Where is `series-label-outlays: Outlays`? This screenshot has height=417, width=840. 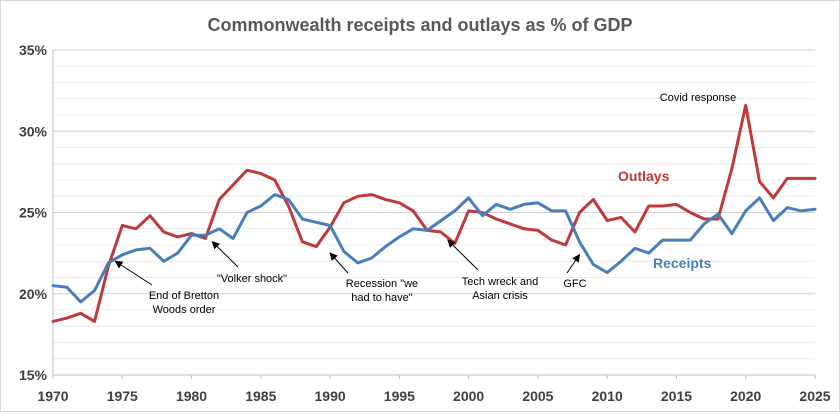 series-label-outlays: Outlays is located at coordinates (644, 176).